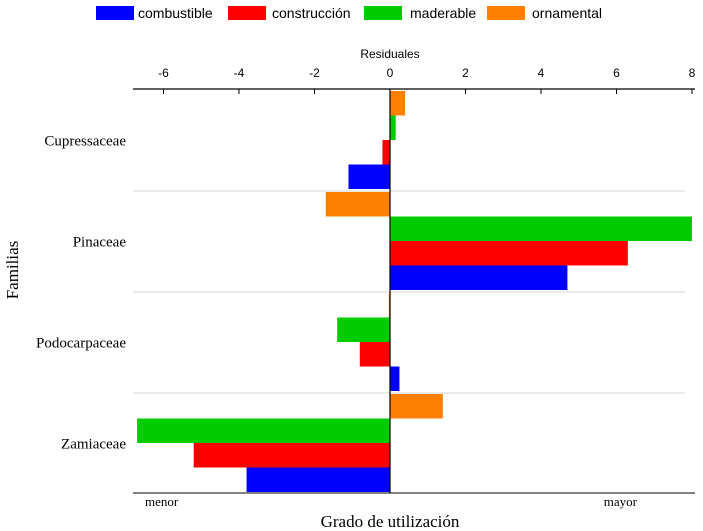 Image resolution: width=703 pixels, height=531 pixels. I want to click on legend-swatch-ornamental, so click(506, 13).